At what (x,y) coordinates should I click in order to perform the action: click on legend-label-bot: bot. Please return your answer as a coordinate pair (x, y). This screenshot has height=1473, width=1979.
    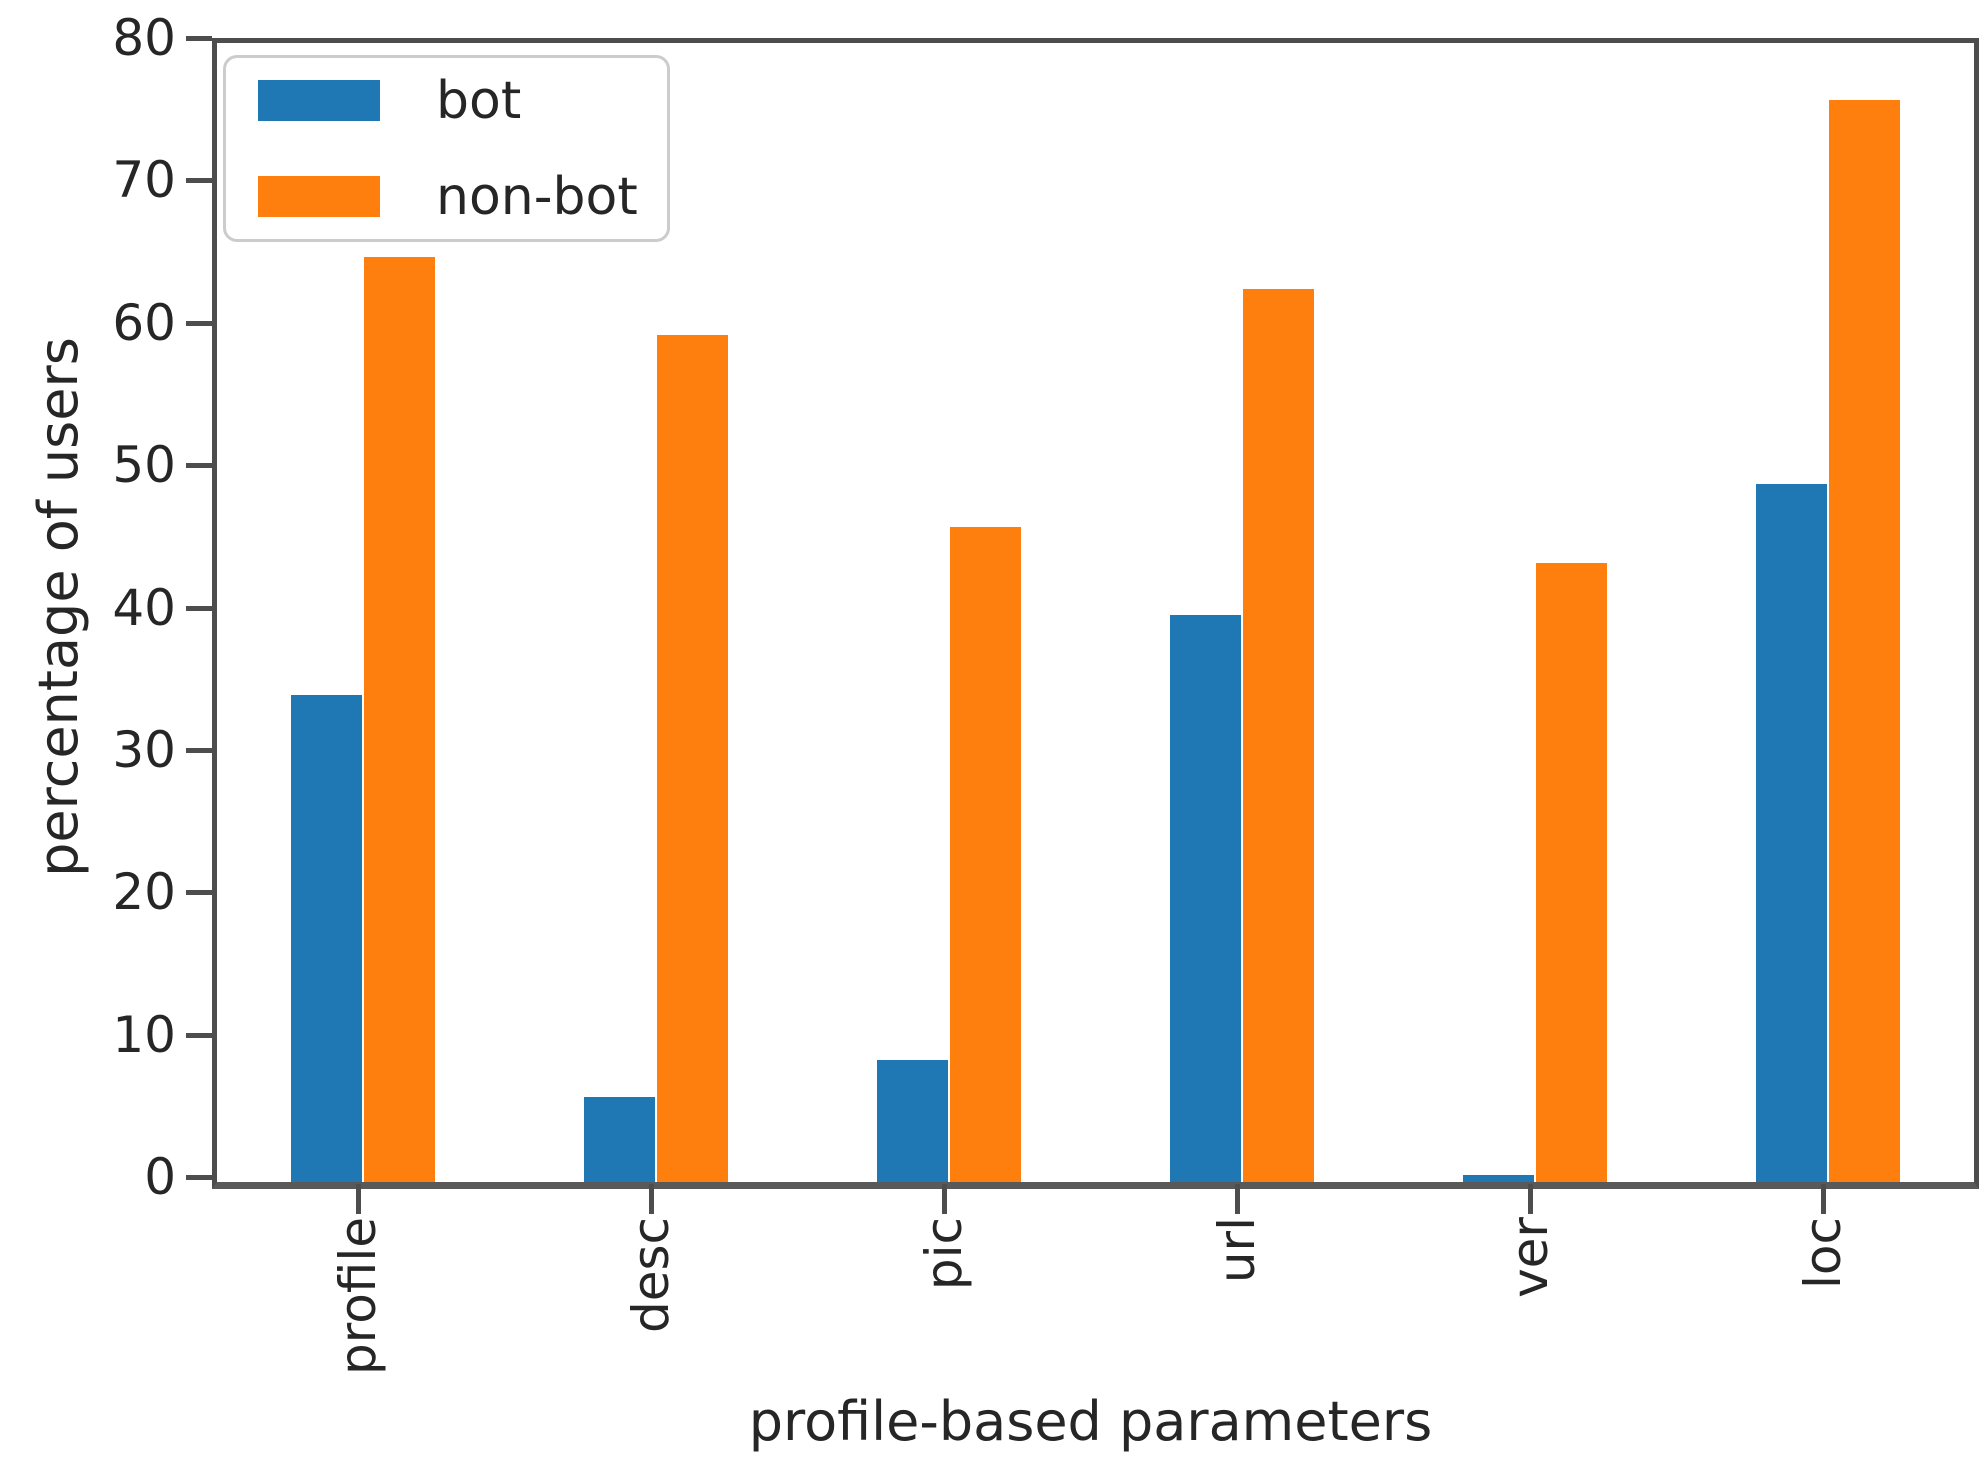
    Looking at the image, I should click on (479, 100).